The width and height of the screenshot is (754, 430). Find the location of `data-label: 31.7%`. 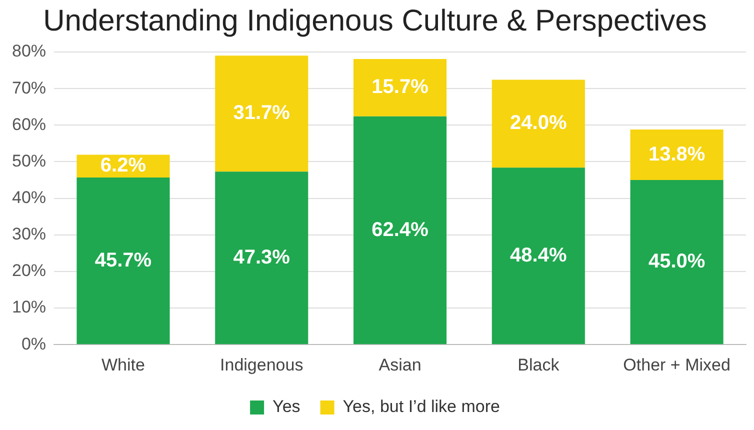

data-label: 31.7% is located at coordinates (261, 113).